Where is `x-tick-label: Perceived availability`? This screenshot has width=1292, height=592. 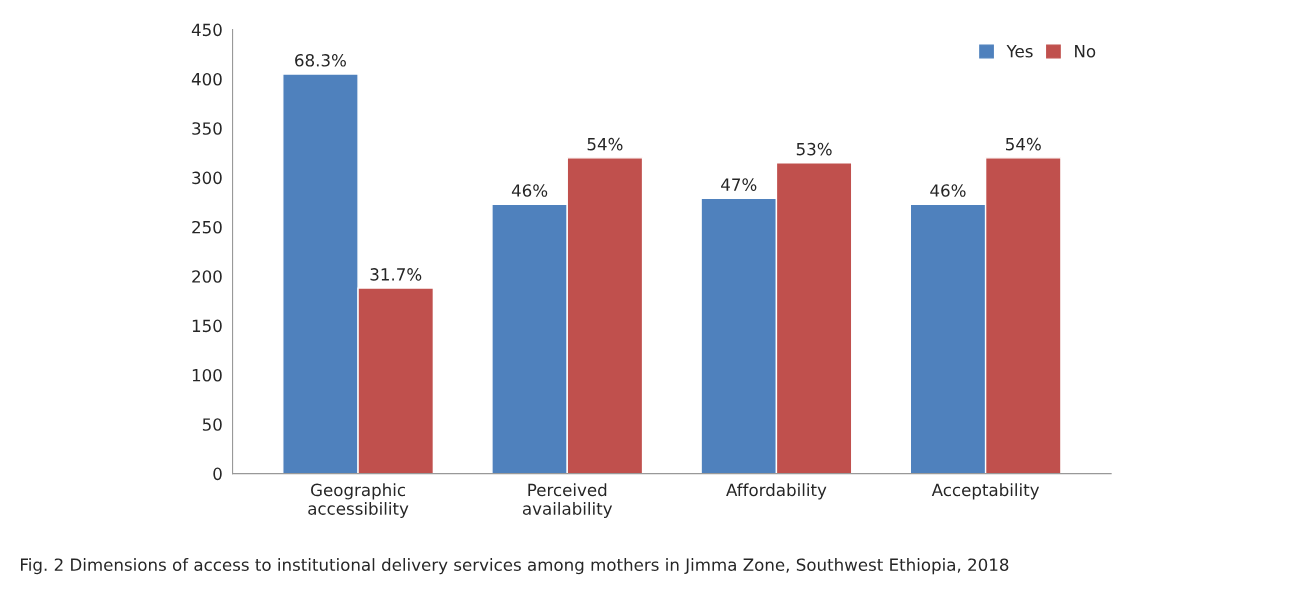
x-tick-label: Perceived availability is located at coordinates (567, 501).